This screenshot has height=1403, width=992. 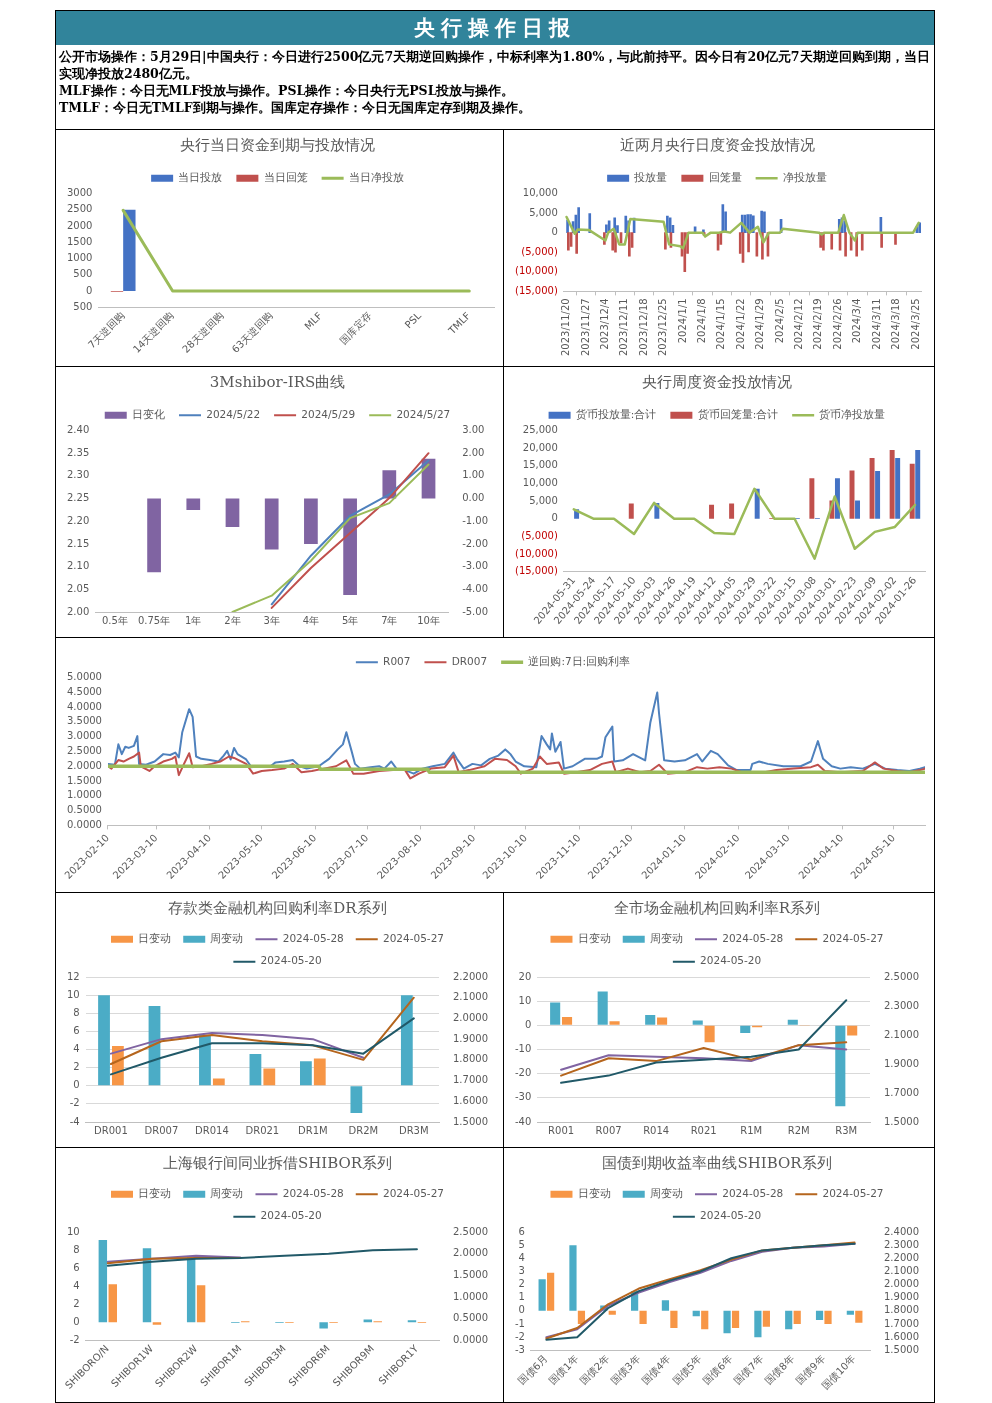 What do you see at coordinates (519, 1323) in the screenshot?
I see `y-tick-label: -1` at bounding box center [519, 1323].